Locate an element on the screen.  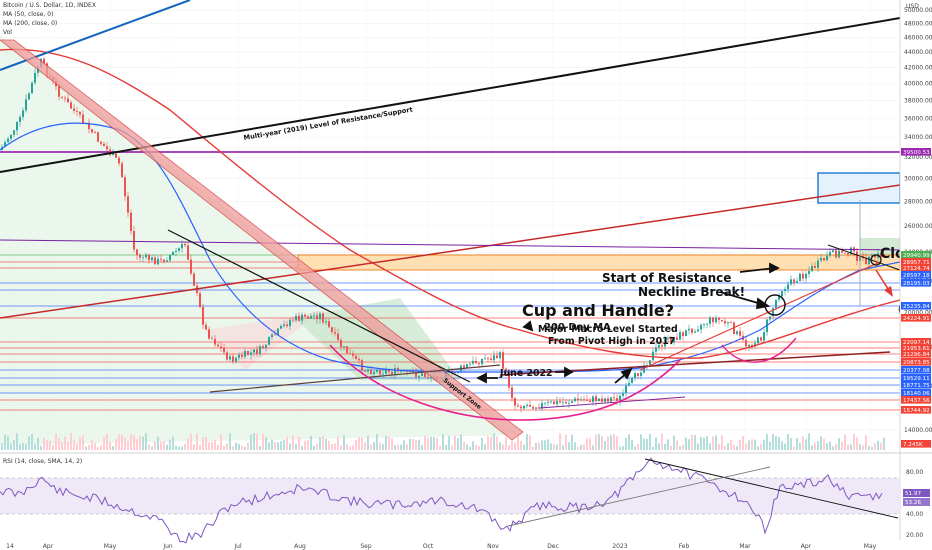
price-tag-value: 7.245K is located at coordinates (913, 445).